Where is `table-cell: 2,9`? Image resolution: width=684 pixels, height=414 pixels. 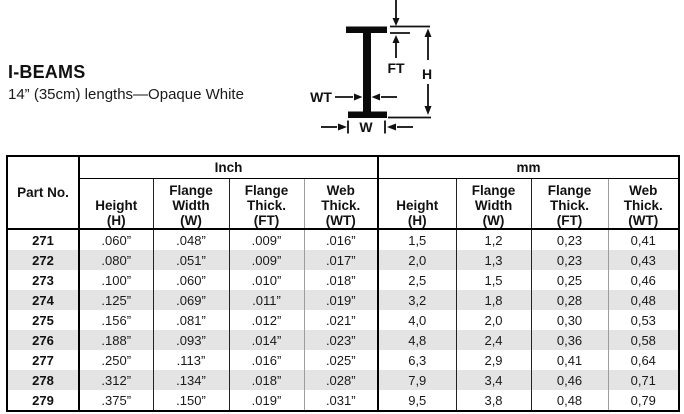 table-cell: 2,9 is located at coordinates (493, 360).